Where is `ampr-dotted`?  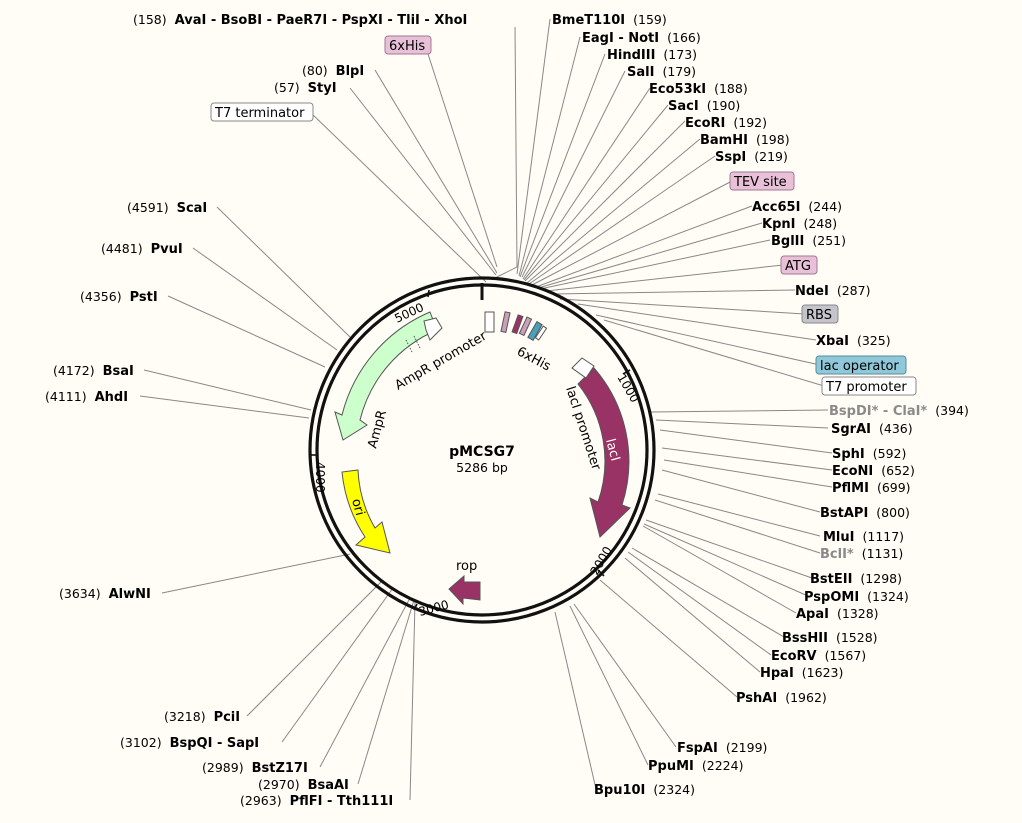
ampr-dotted is located at coordinates (409, 346).